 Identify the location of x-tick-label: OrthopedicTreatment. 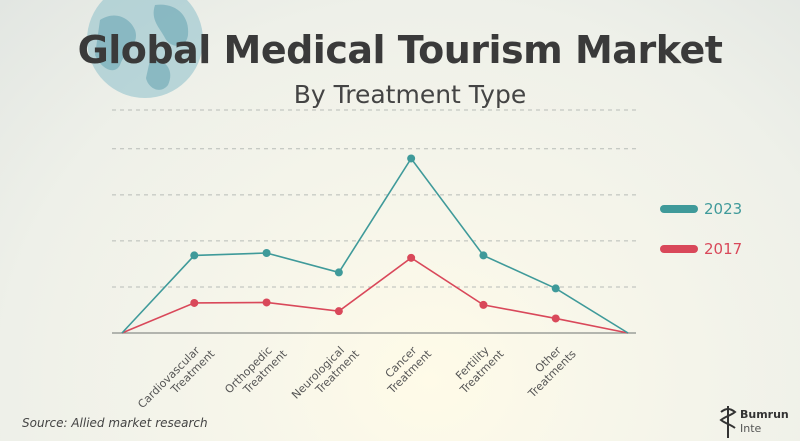
(256, 372).